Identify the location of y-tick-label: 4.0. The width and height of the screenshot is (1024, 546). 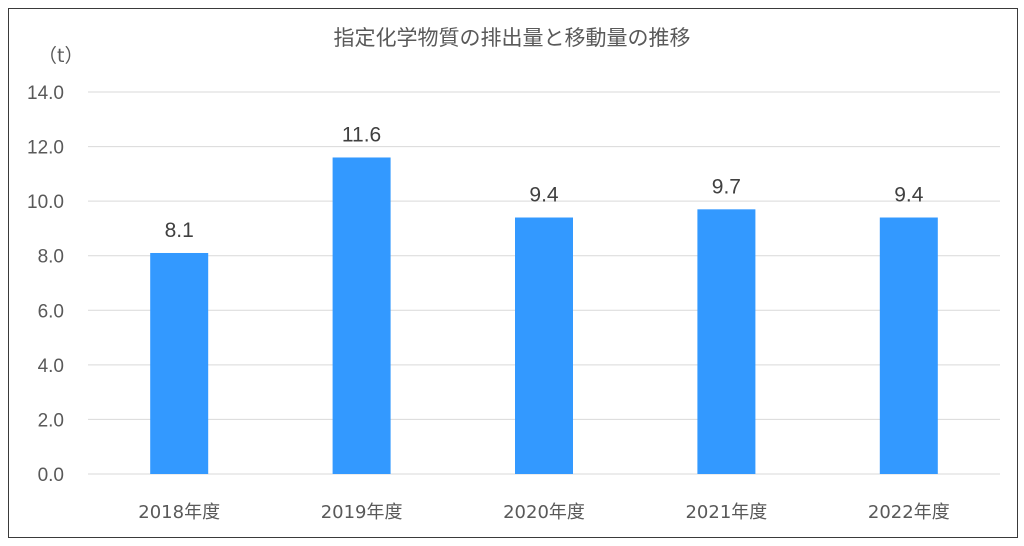
(51, 366).